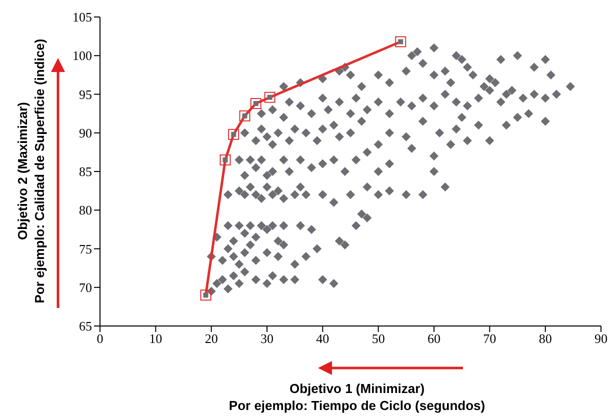 Image resolution: width=614 pixels, height=417 pixels. What do you see at coordinates (378, 338) in the screenshot?
I see `x-tick-label: 50` at bounding box center [378, 338].